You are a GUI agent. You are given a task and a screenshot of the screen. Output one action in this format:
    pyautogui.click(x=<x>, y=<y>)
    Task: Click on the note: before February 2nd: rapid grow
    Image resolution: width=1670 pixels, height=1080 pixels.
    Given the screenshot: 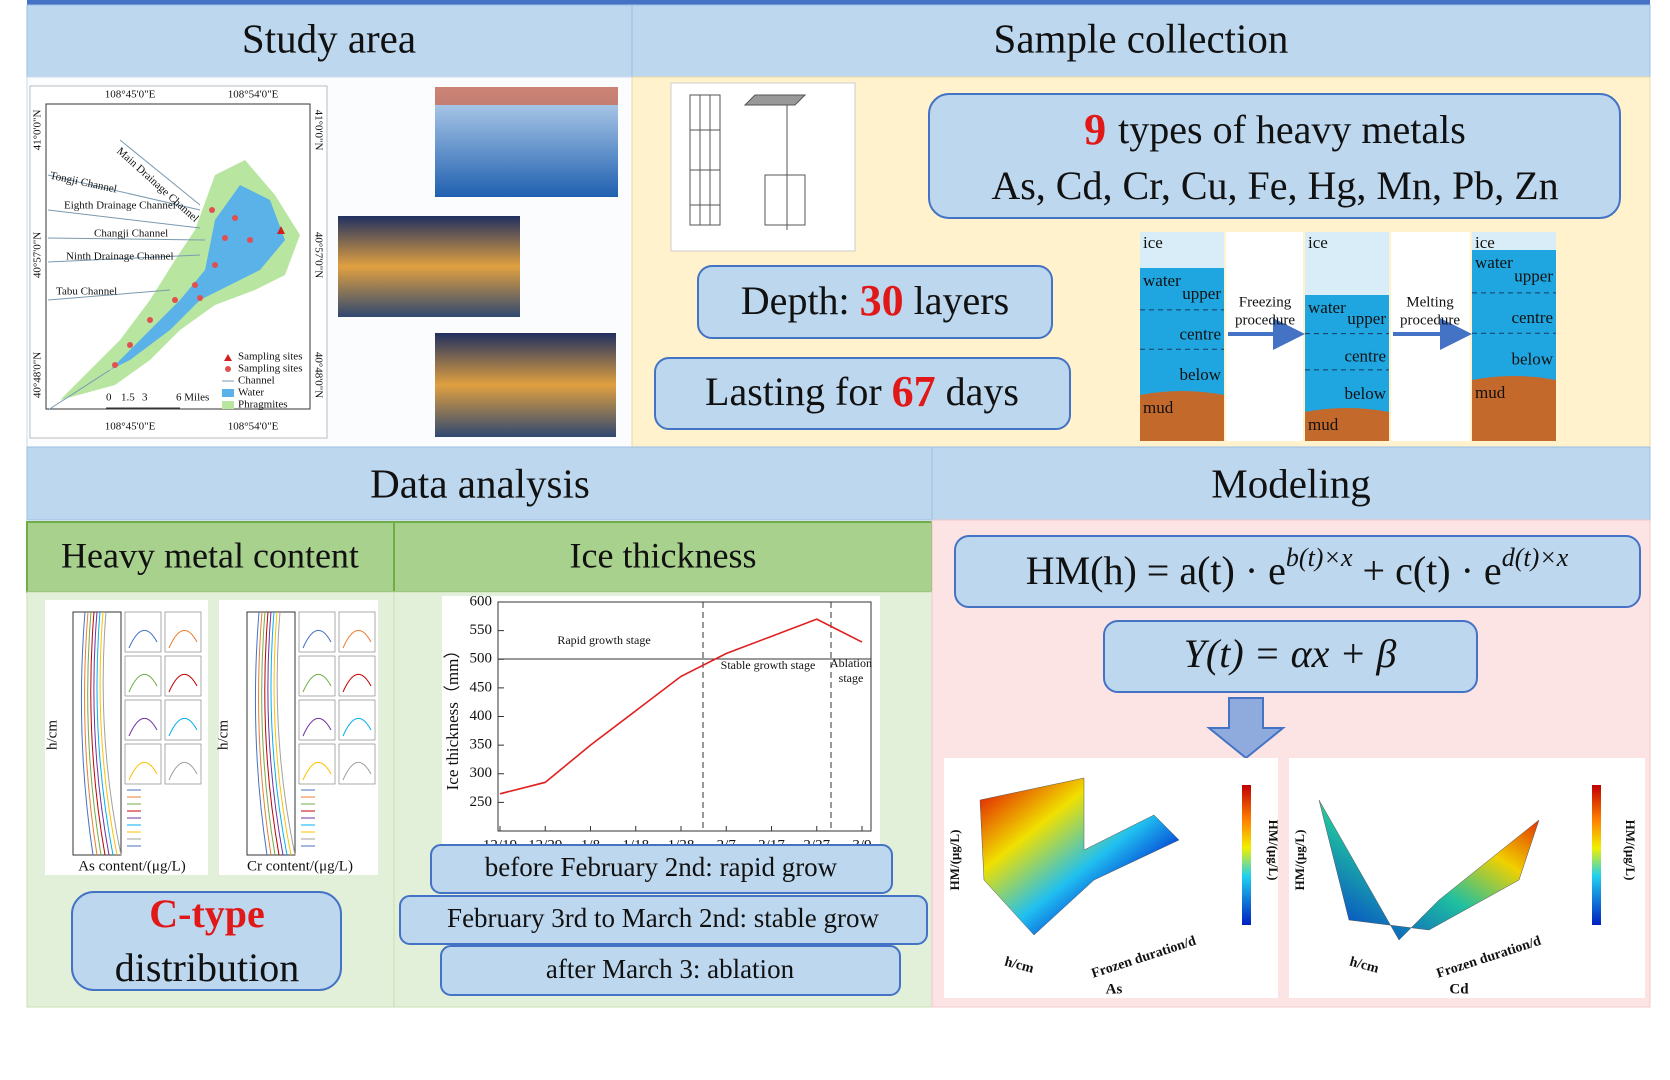 What is the action you would take?
    pyautogui.click(x=661, y=867)
    